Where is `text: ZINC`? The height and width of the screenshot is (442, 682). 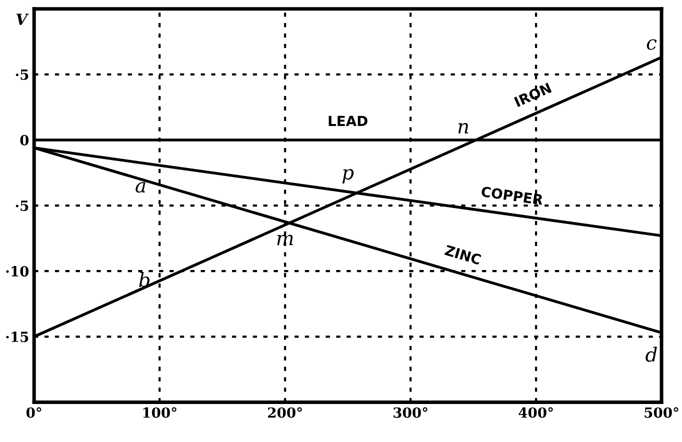
text: ZINC is located at coordinates (463, 254).